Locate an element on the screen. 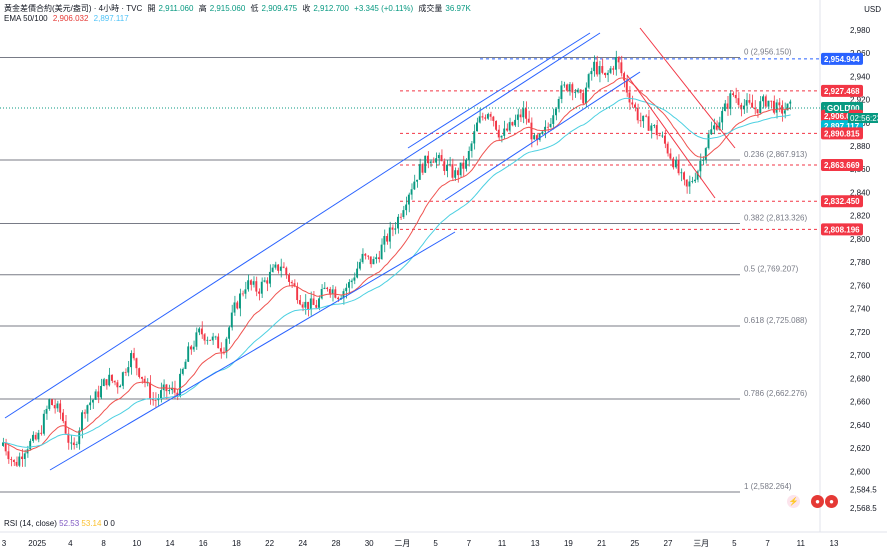 The image size is (887, 553). ema-legend: EMA 50/100 2,906.032 2,897.117 is located at coordinates (68, 18).